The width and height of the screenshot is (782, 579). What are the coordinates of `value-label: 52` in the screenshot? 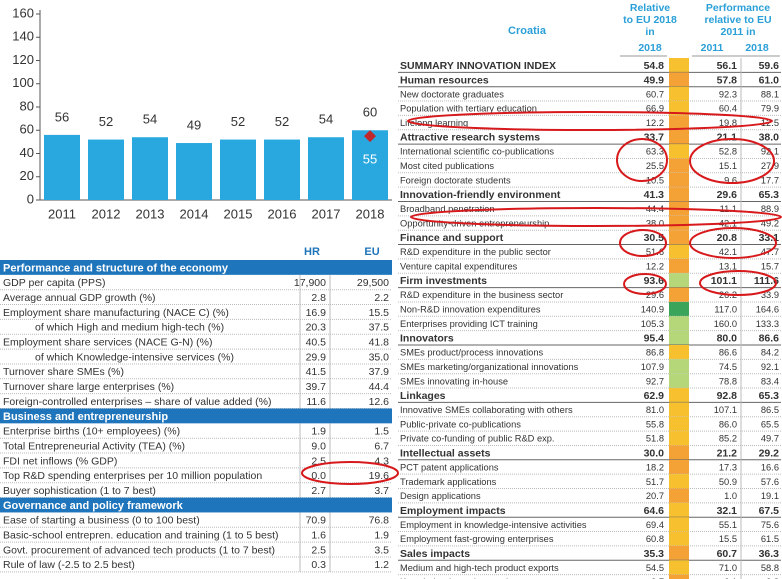 It's located at (282, 121).